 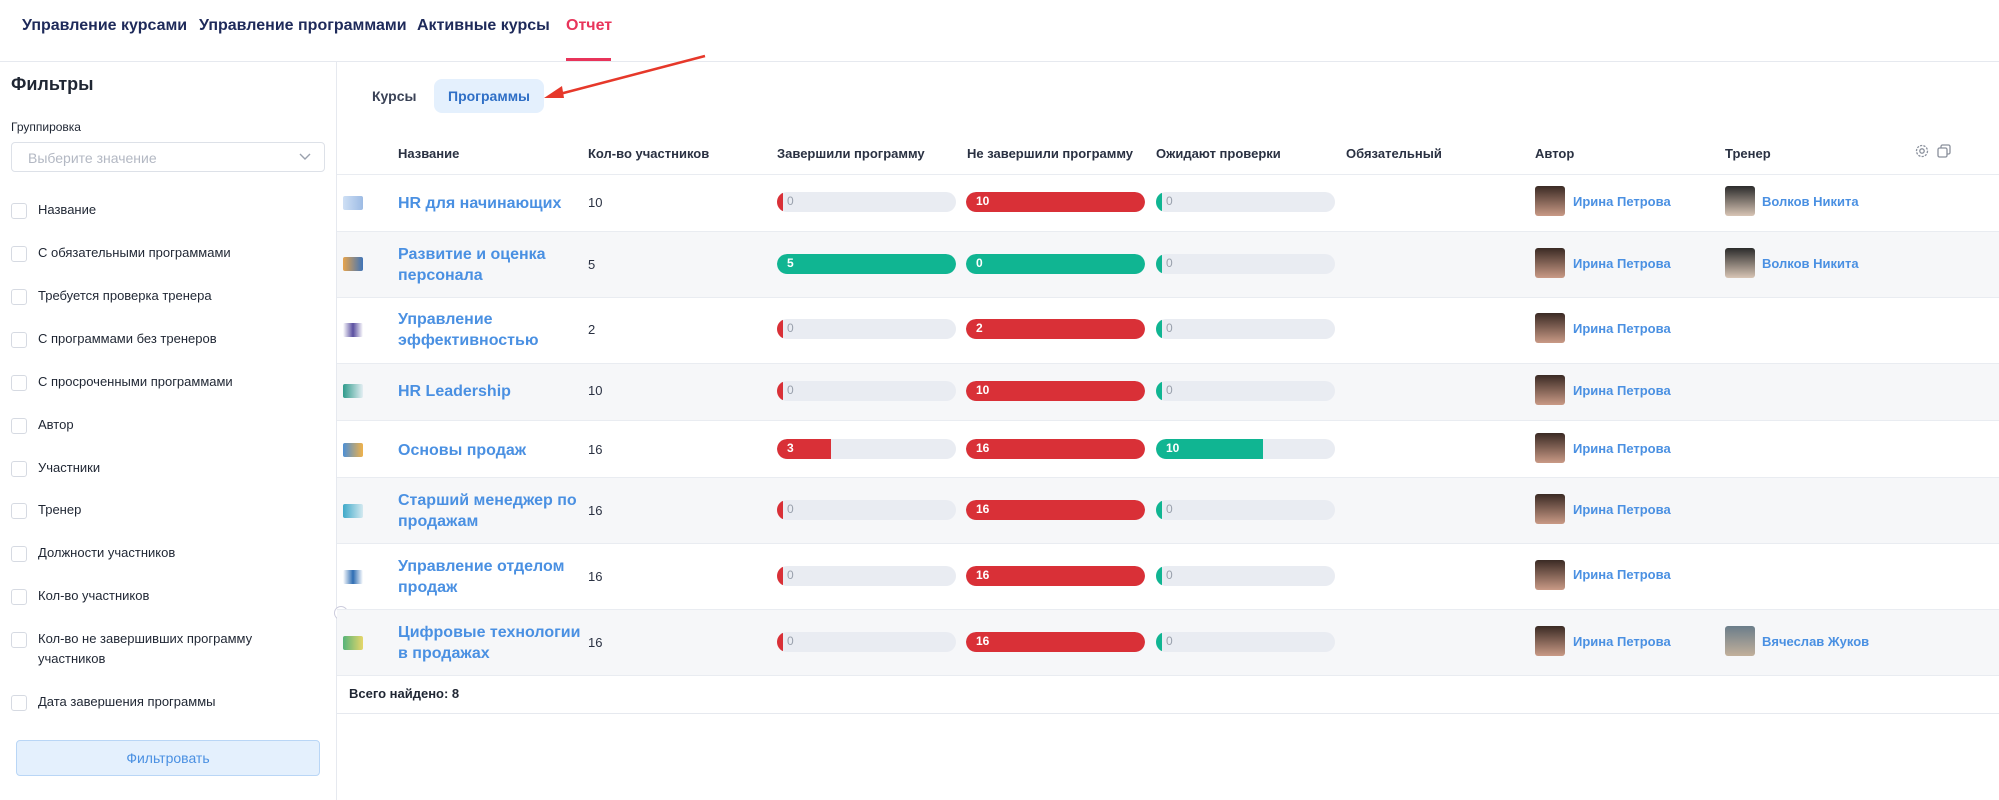 What do you see at coordinates (67, 209) in the screenshot?
I see `filter-label: Название` at bounding box center [67, 209].